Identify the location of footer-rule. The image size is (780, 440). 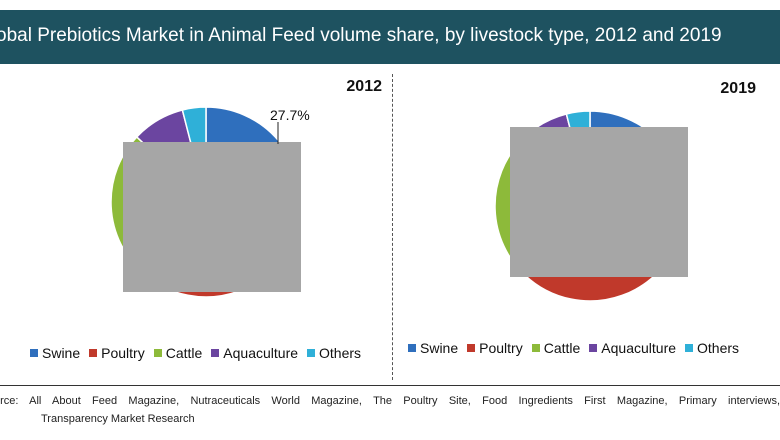
(390, 385).